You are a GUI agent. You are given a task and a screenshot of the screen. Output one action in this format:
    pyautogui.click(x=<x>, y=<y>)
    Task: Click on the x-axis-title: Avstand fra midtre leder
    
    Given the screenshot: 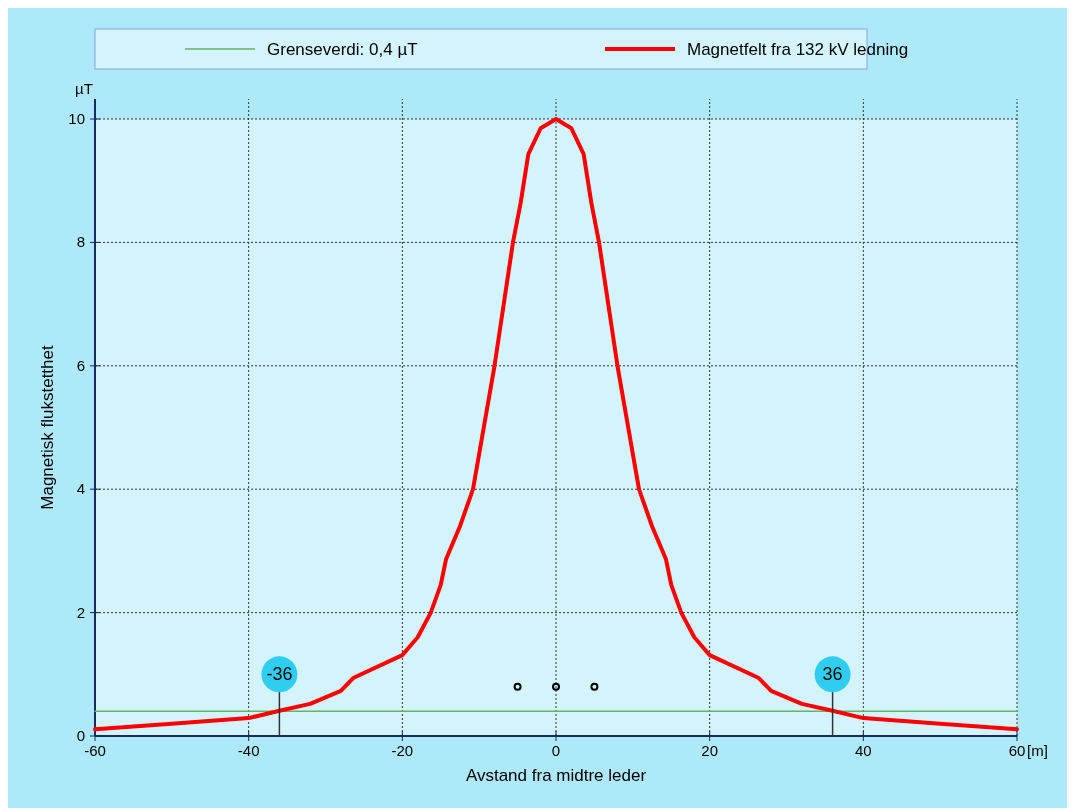 What is the action you would take?
    pyautogui.click(x=556, y=775)
    